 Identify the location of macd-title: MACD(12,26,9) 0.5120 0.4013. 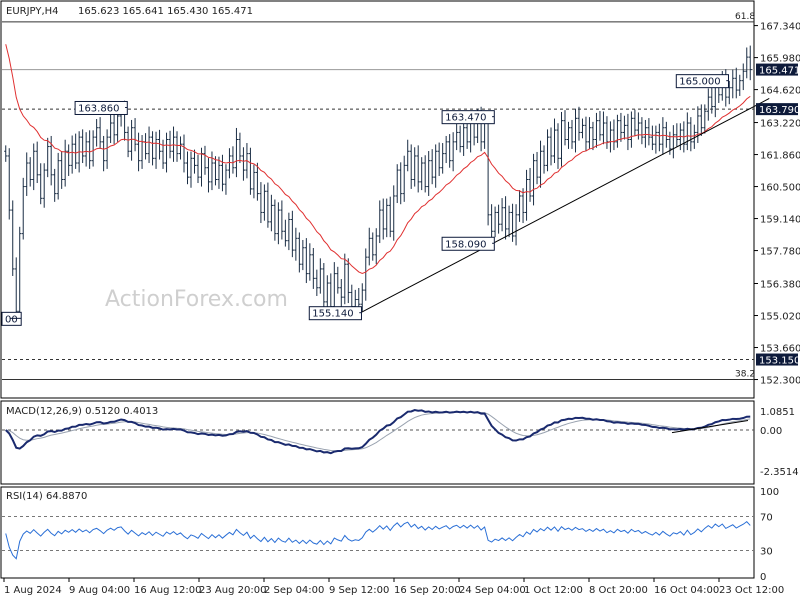
(82, 411).